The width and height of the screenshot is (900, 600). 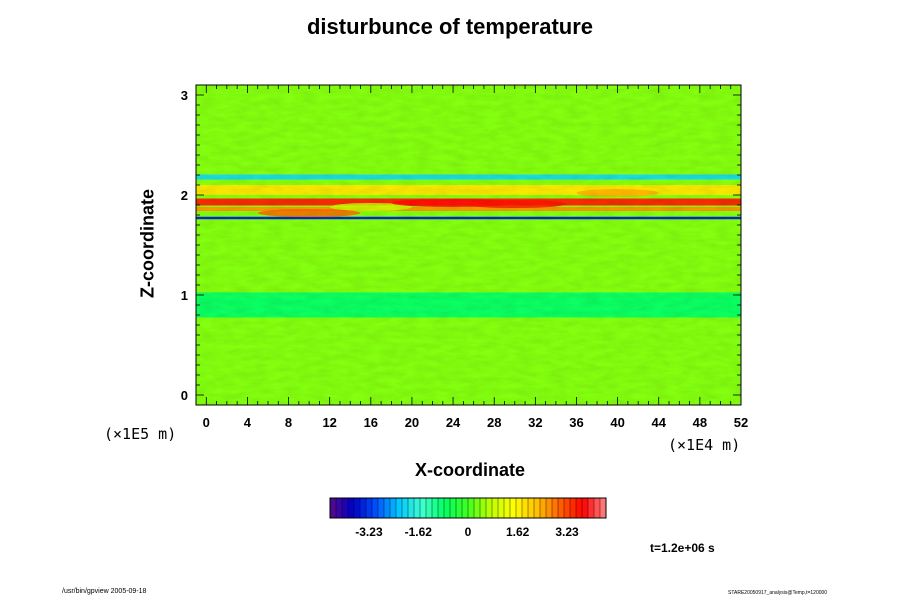 What do you see at coordinates (329, 422) in the screenshot?
I see `x-tick-label: 12` at bounding box center [329, 422].